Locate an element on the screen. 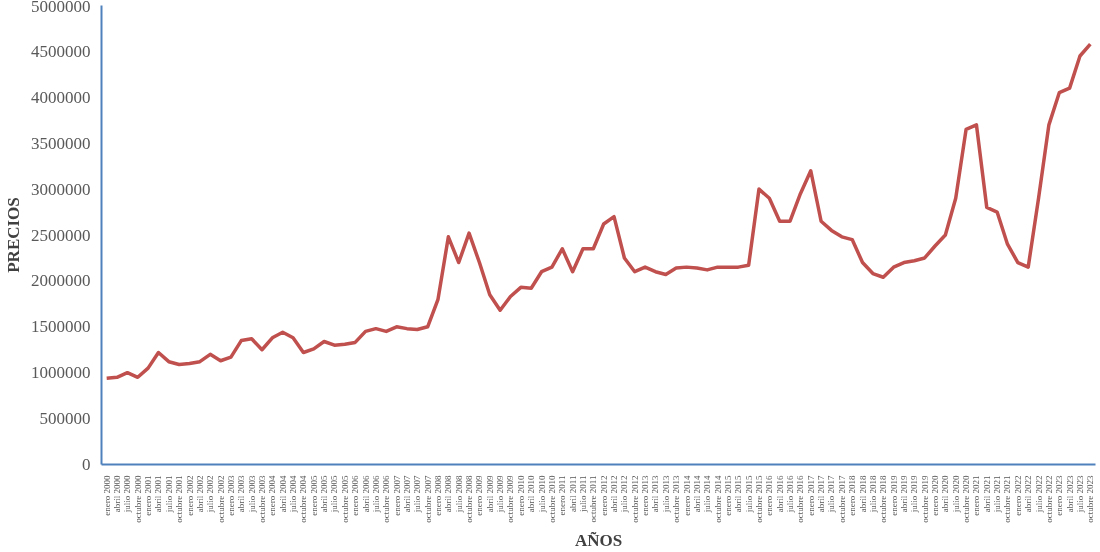 The width and height of the screenshot is (1100, 552). x-tick-label: enero 2016 is located at coordinates (769, 495).